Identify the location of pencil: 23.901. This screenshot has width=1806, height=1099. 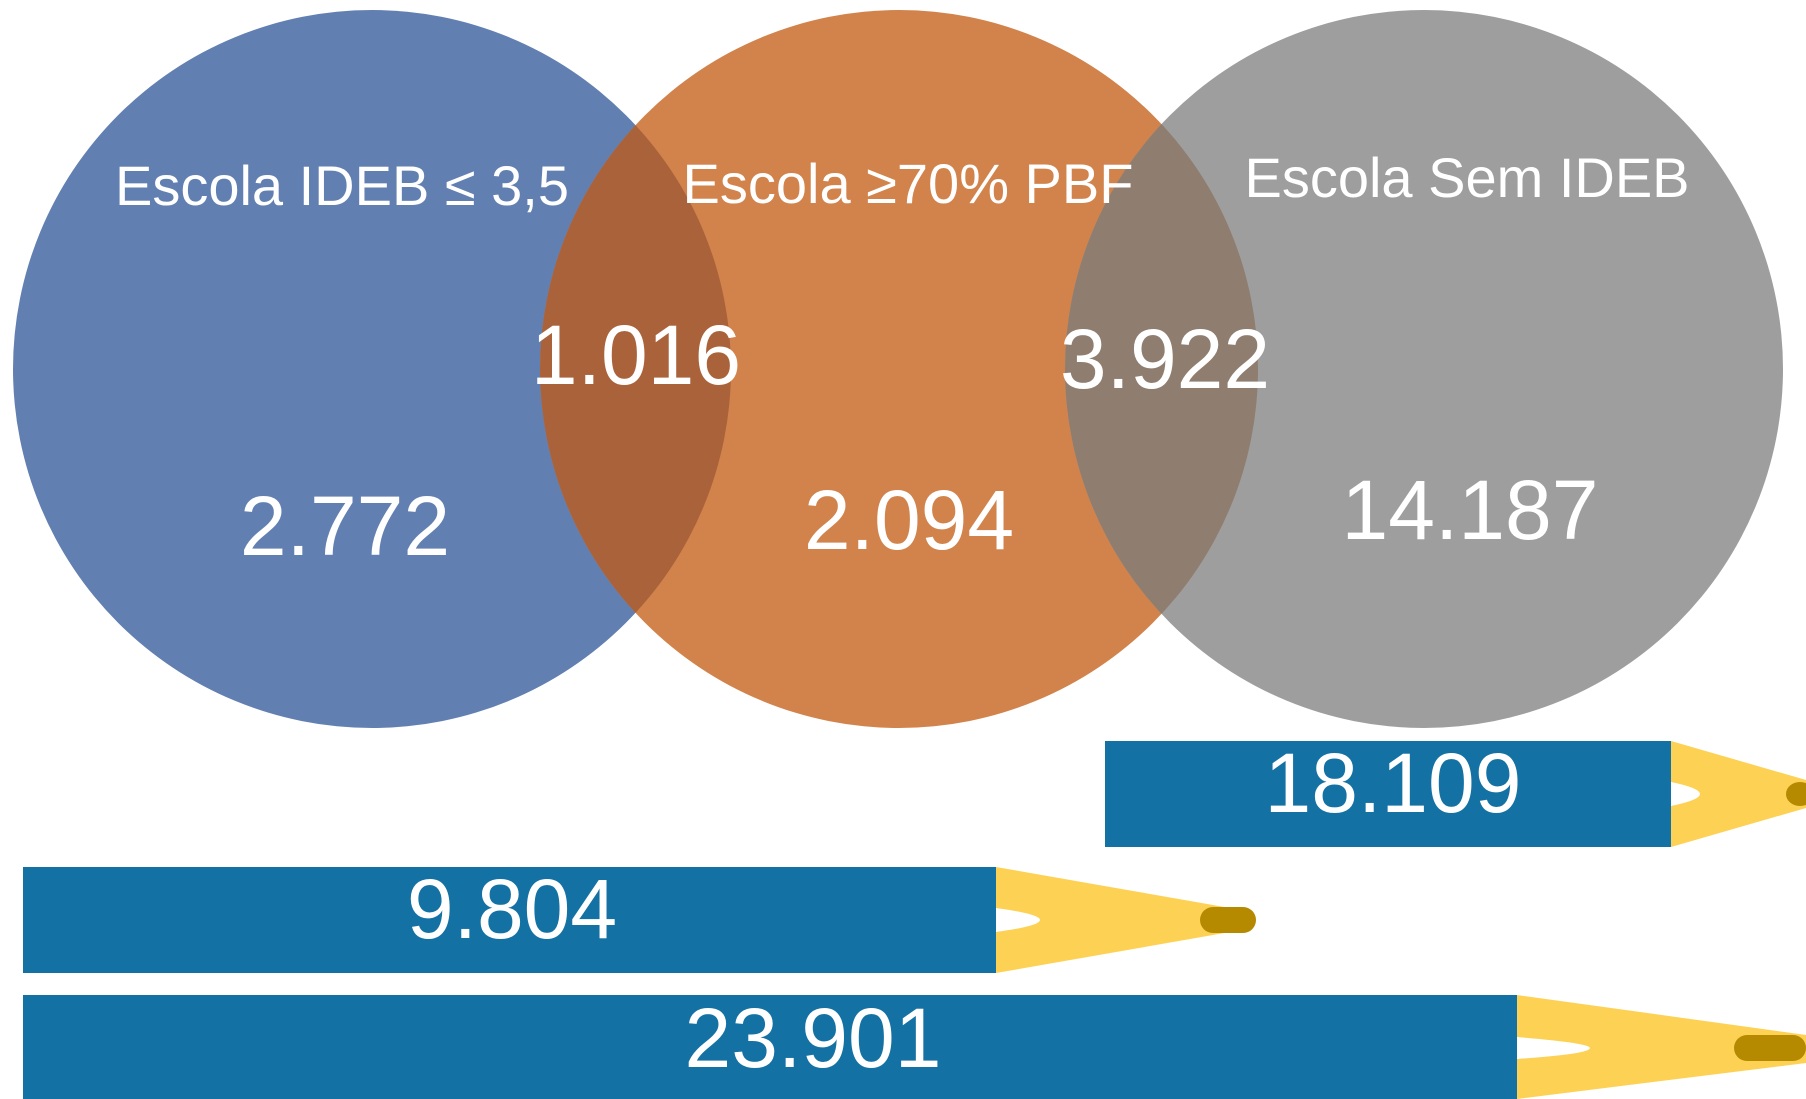
(914, 1045).